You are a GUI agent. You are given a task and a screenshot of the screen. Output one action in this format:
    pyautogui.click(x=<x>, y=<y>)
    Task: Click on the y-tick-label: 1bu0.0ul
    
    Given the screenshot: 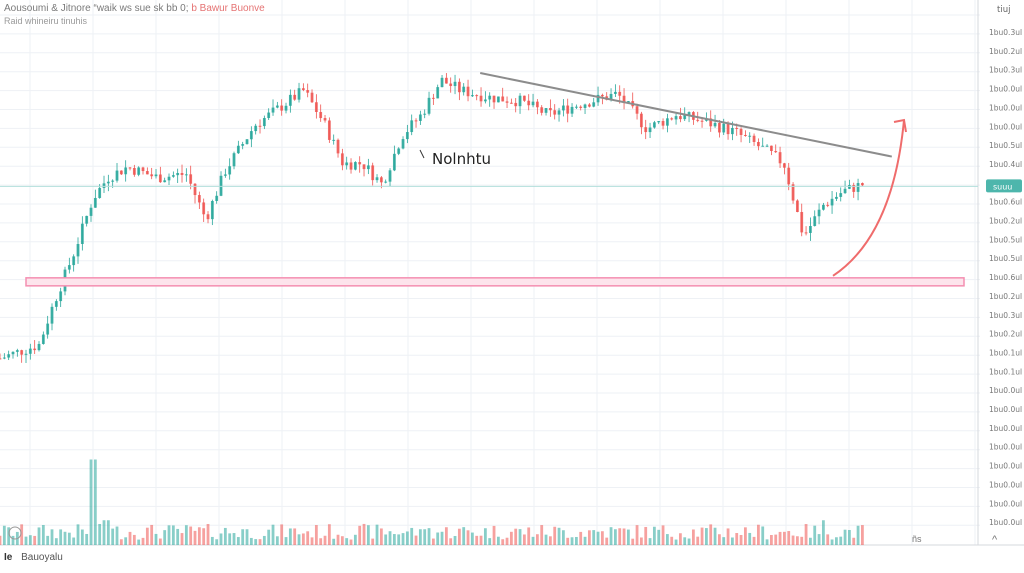 What is the action you would take?
    pyautogui.click(x=1005, y=466)
    